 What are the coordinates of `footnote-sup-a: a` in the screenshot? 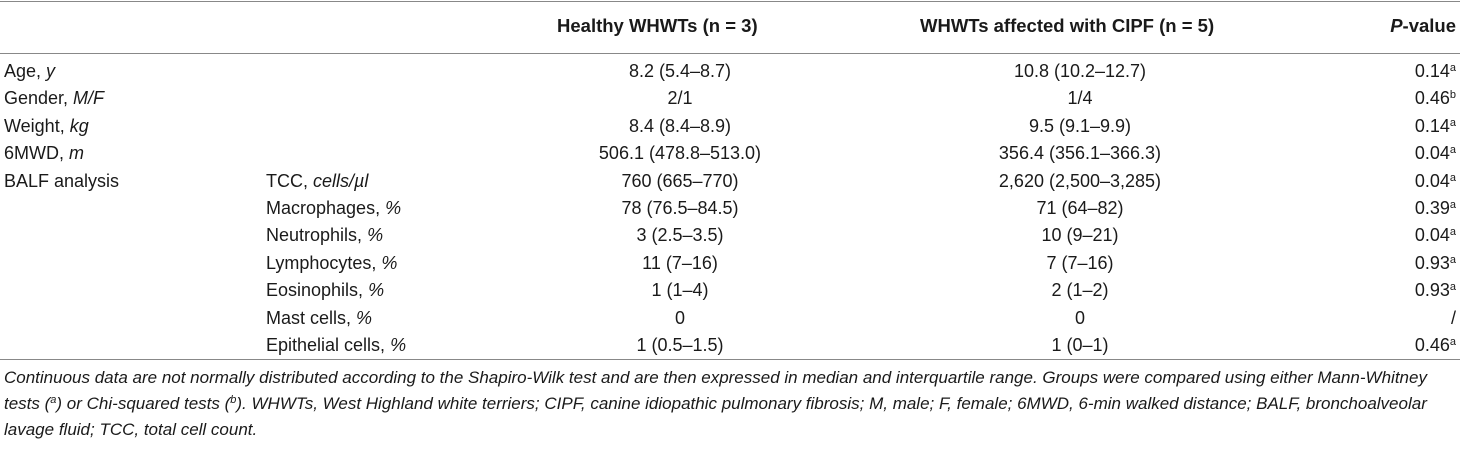 It's located at (53, 400).